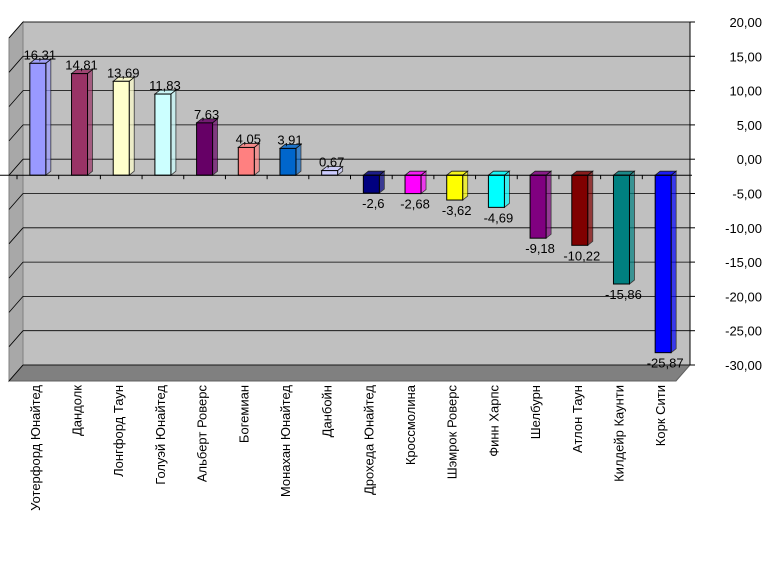  Describe the element at coordinates (577, 419) in the screenshot. I see `category-label: Атлон Таун` at that location.